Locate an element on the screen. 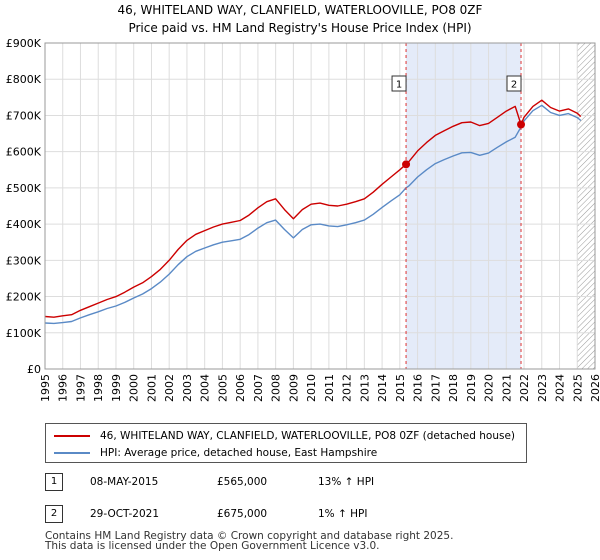  sale-badge-2: 2 is located at coordinates (54, 514).